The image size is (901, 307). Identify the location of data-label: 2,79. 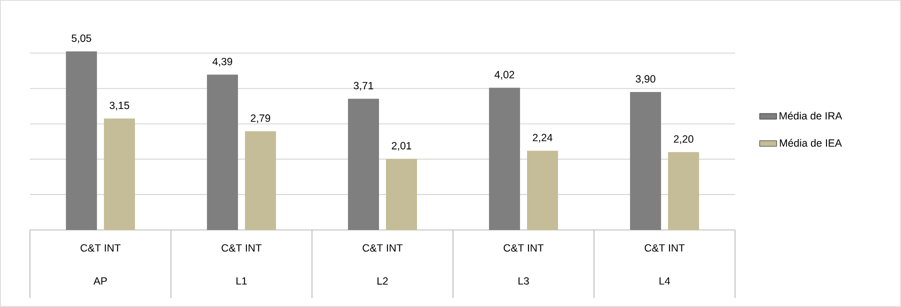
(260, 119).